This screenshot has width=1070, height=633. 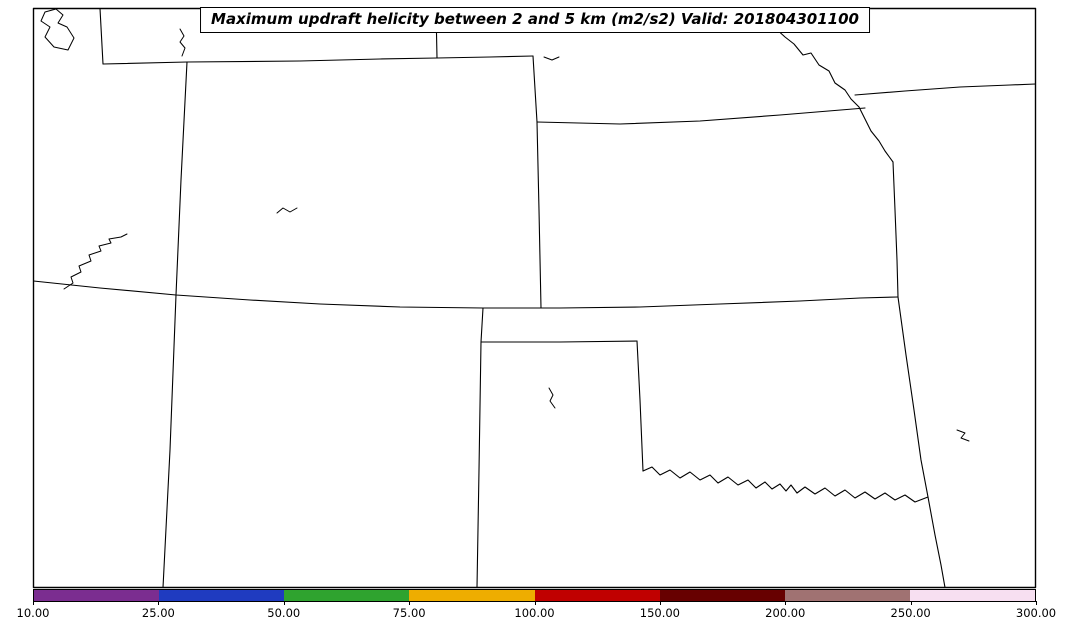 I want to click on colorbar, so click(x=534, y=595).